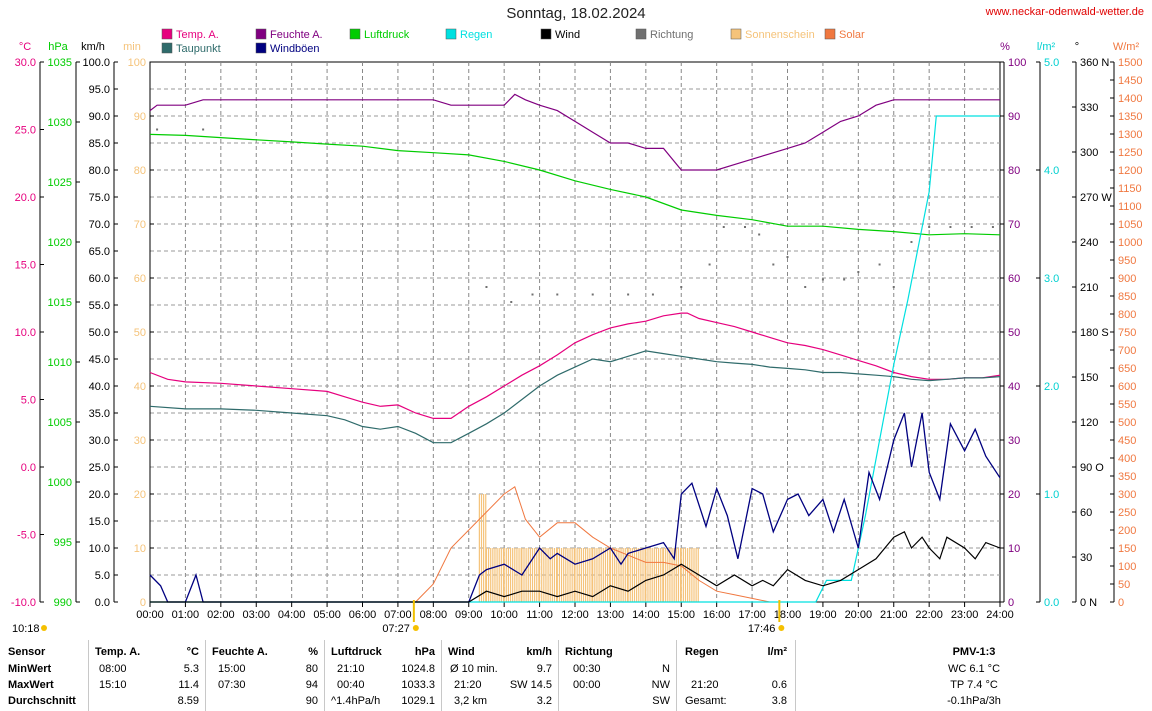  Describe the element at coordinates (1121, 603) in the screenshot. I see `axis-label-solar: 0` at that location.